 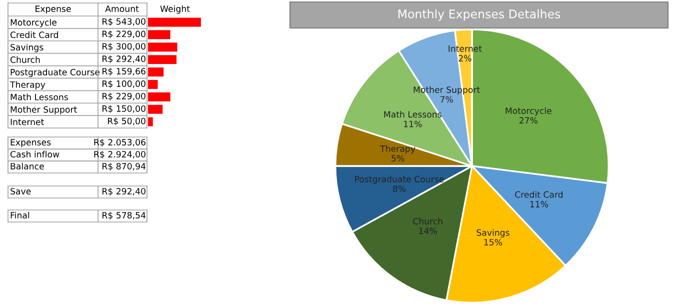 What do you see at coordinates (28, 85) in the screenshot?
I see `y-tick-label: Therapy` at bounding box center [28, 85].